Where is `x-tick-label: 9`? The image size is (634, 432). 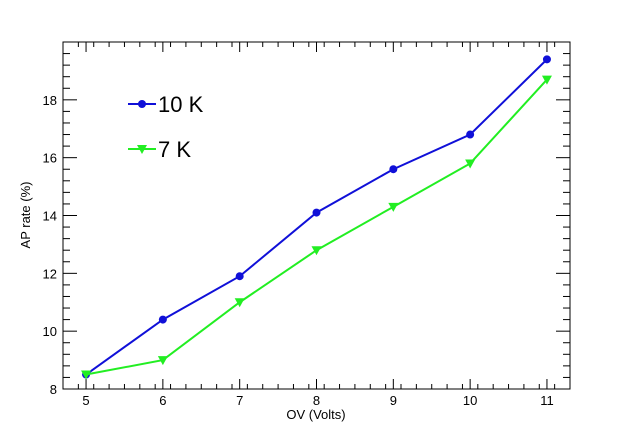
x-tick-label: 9 is located at coordinates (393, 400).